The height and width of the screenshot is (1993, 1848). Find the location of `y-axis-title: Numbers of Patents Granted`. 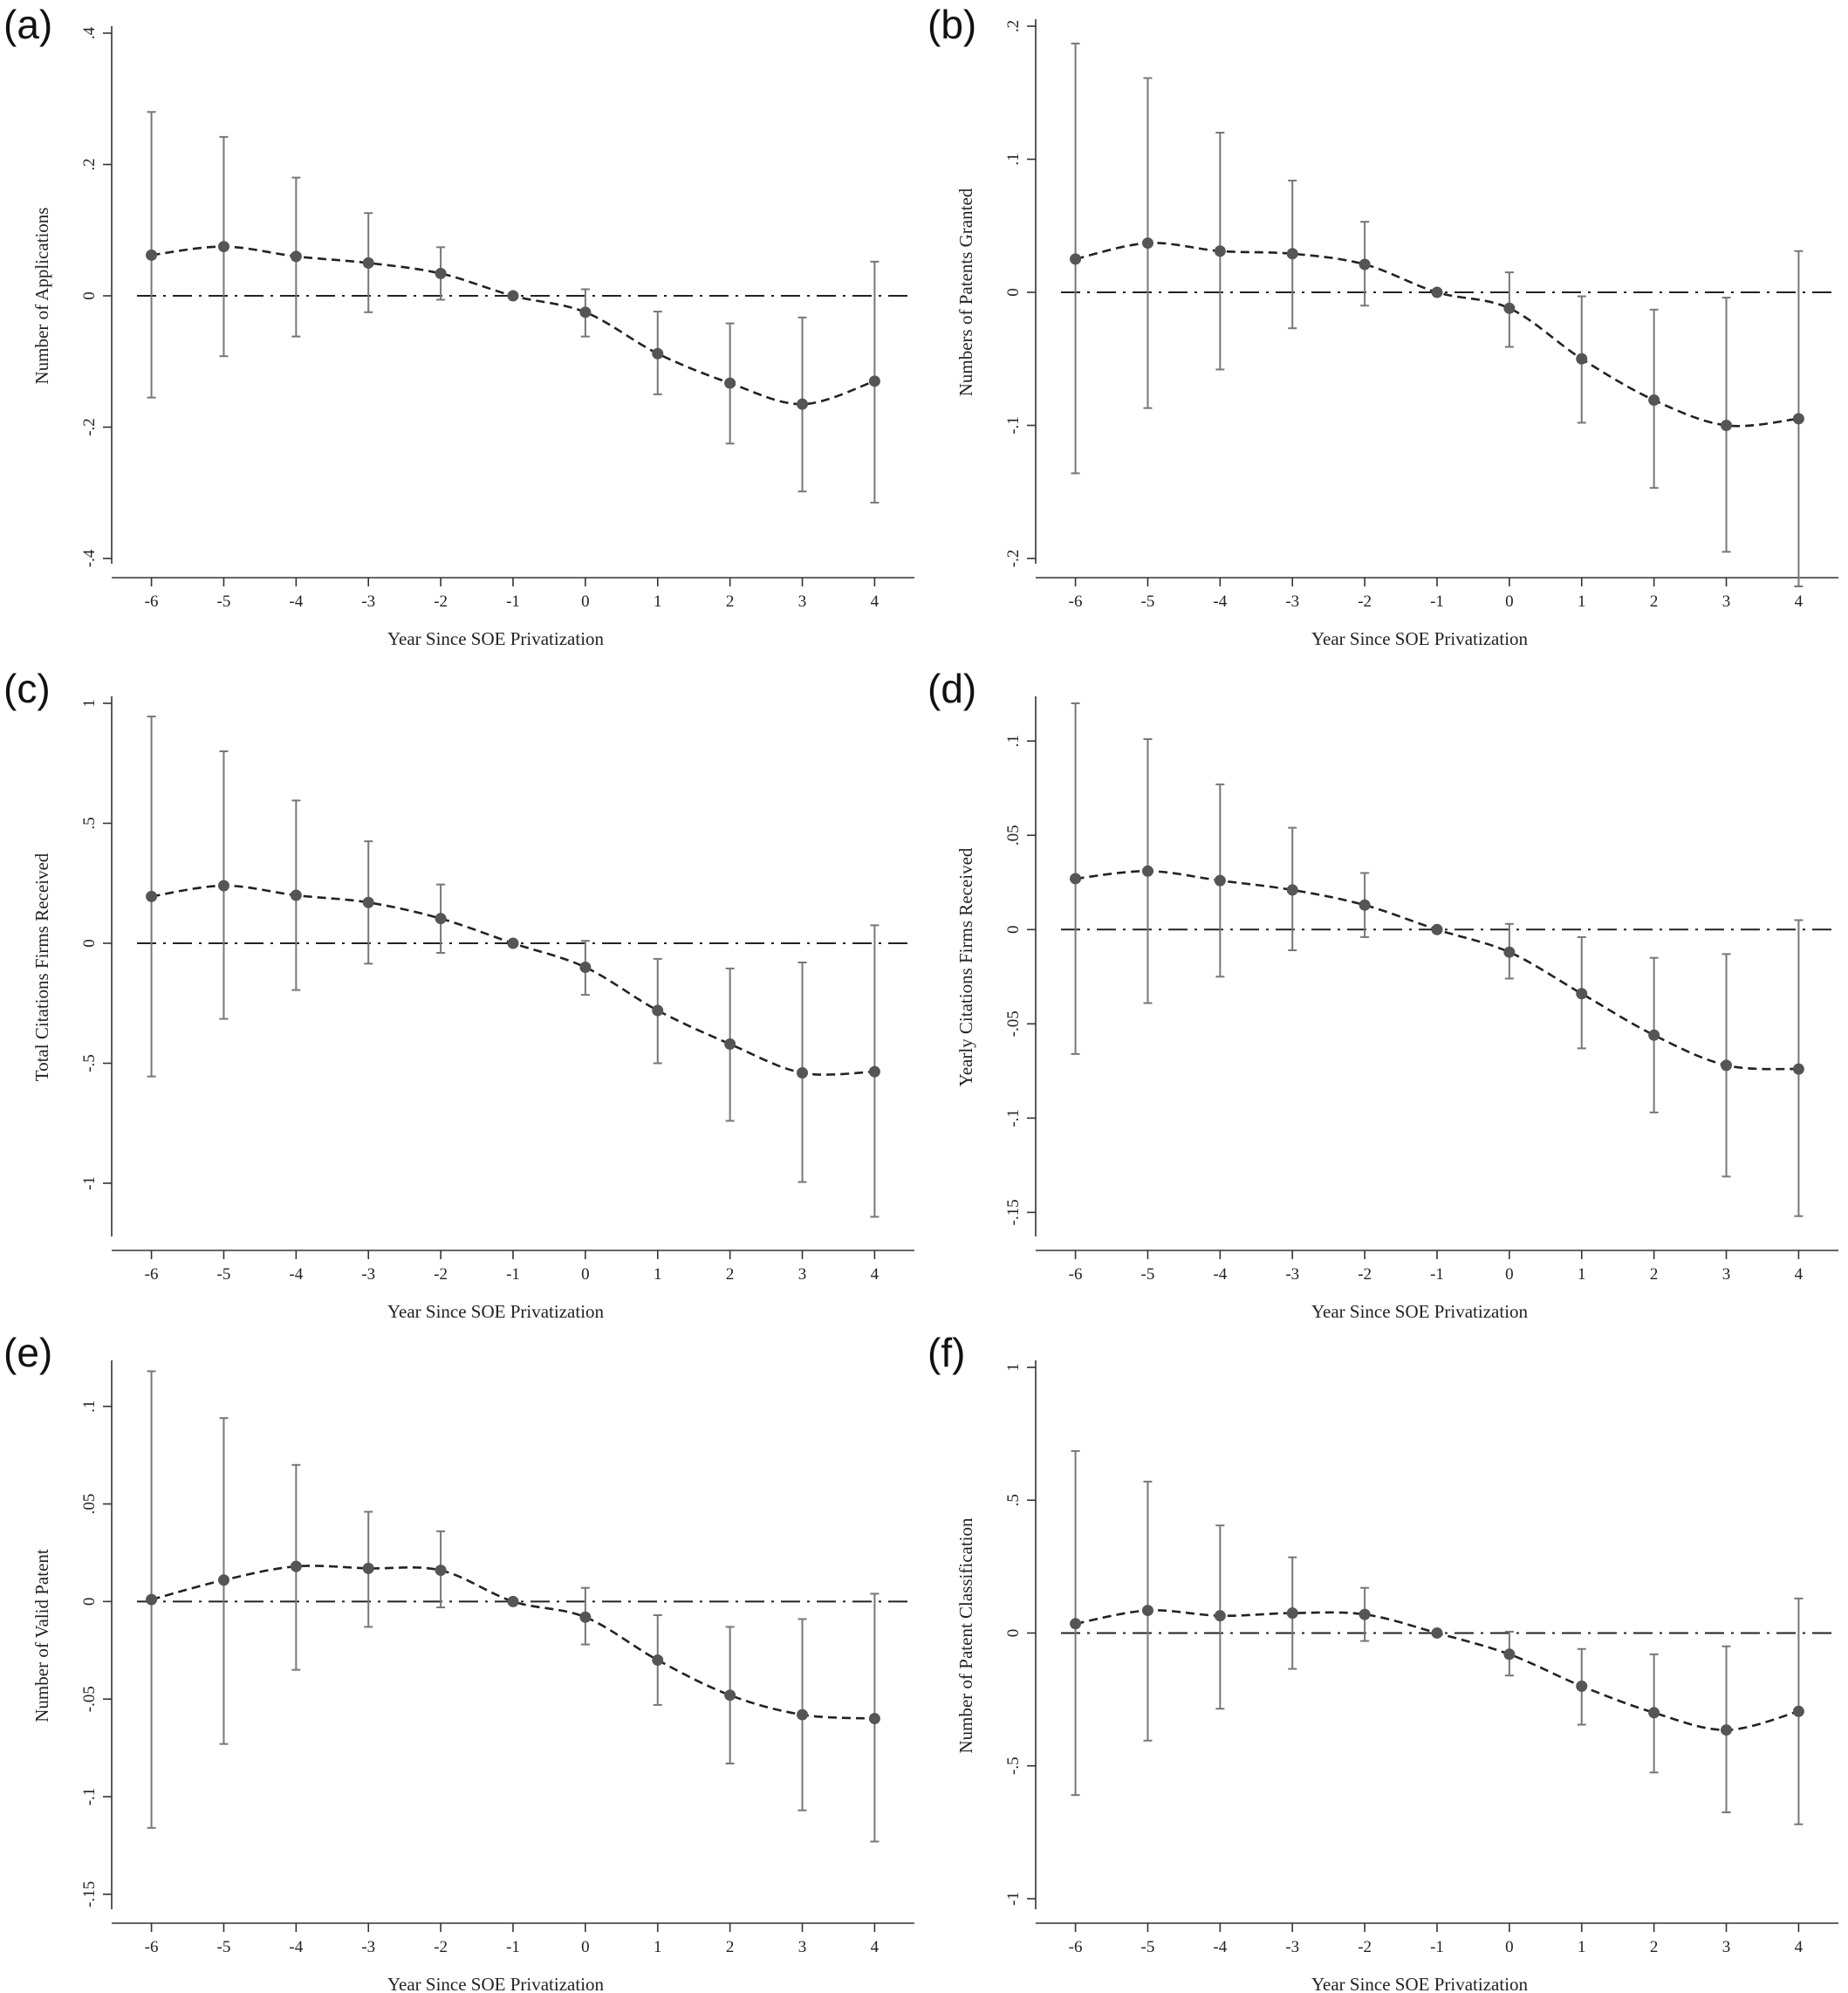

y-axis-title: Numbers of Patents Granted is located at coordinates (965, 292).